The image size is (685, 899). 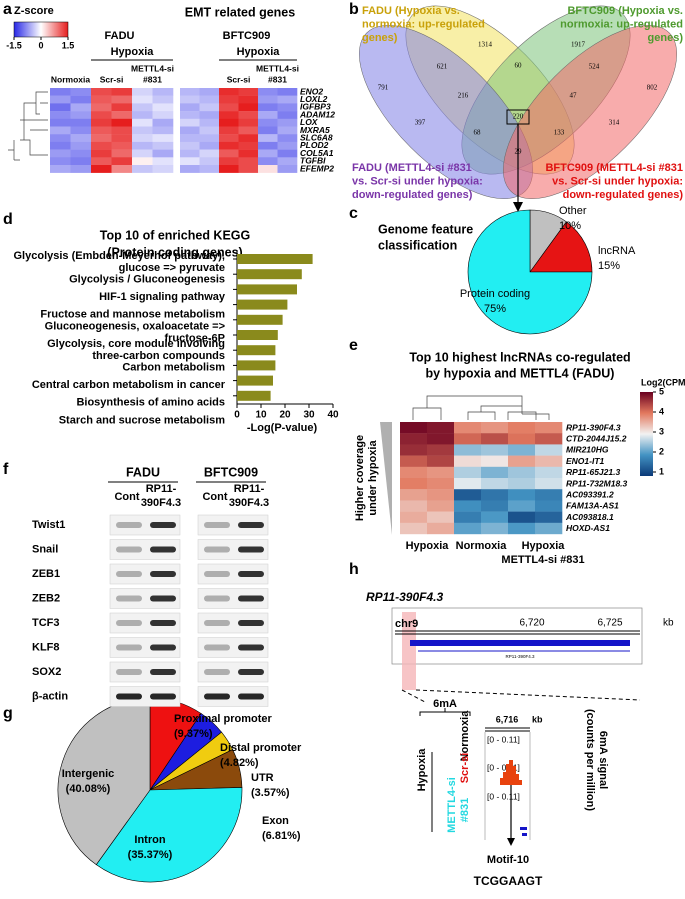 What do you see at coordinates (373, 478) in the screenshot?
I see `side-label: under hypoxia` at bounding box center [373, 478].